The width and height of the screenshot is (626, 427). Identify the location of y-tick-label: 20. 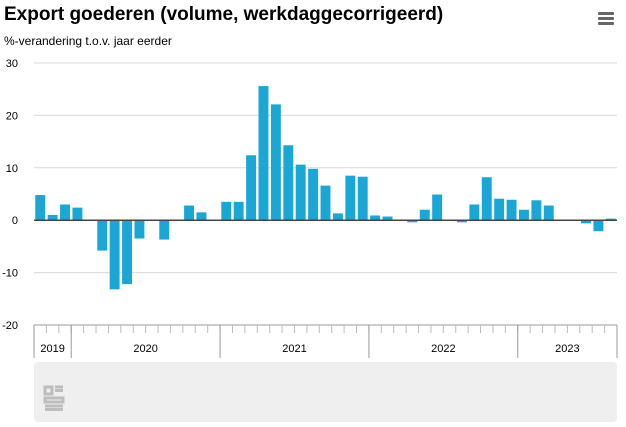
(12, 116).